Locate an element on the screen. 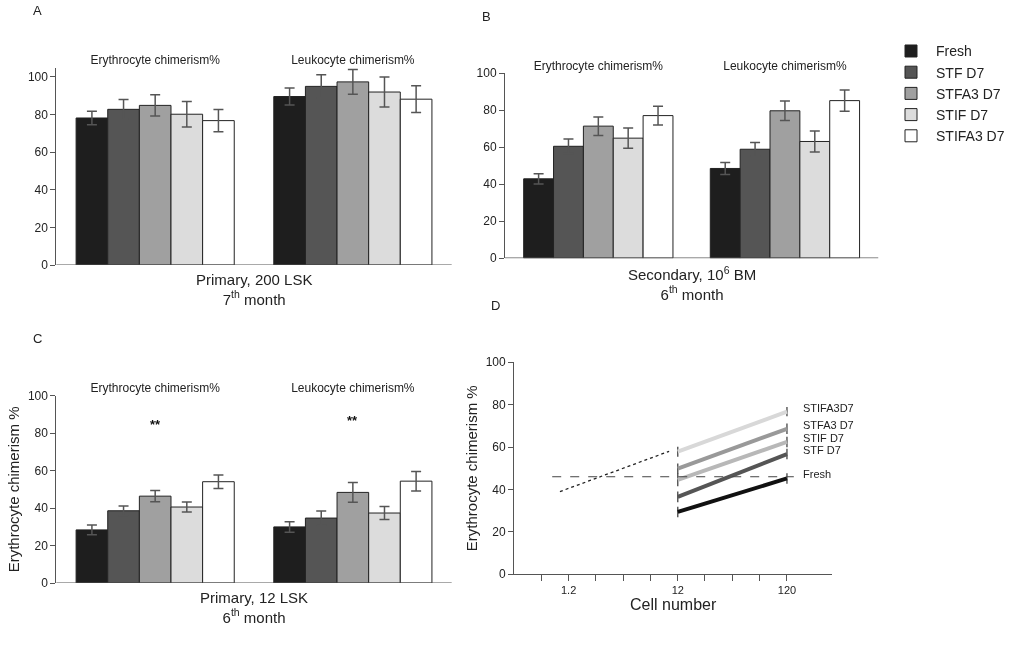 The image size is (1010, 645). series-label: Fresh is located at coordinates (817, 474).